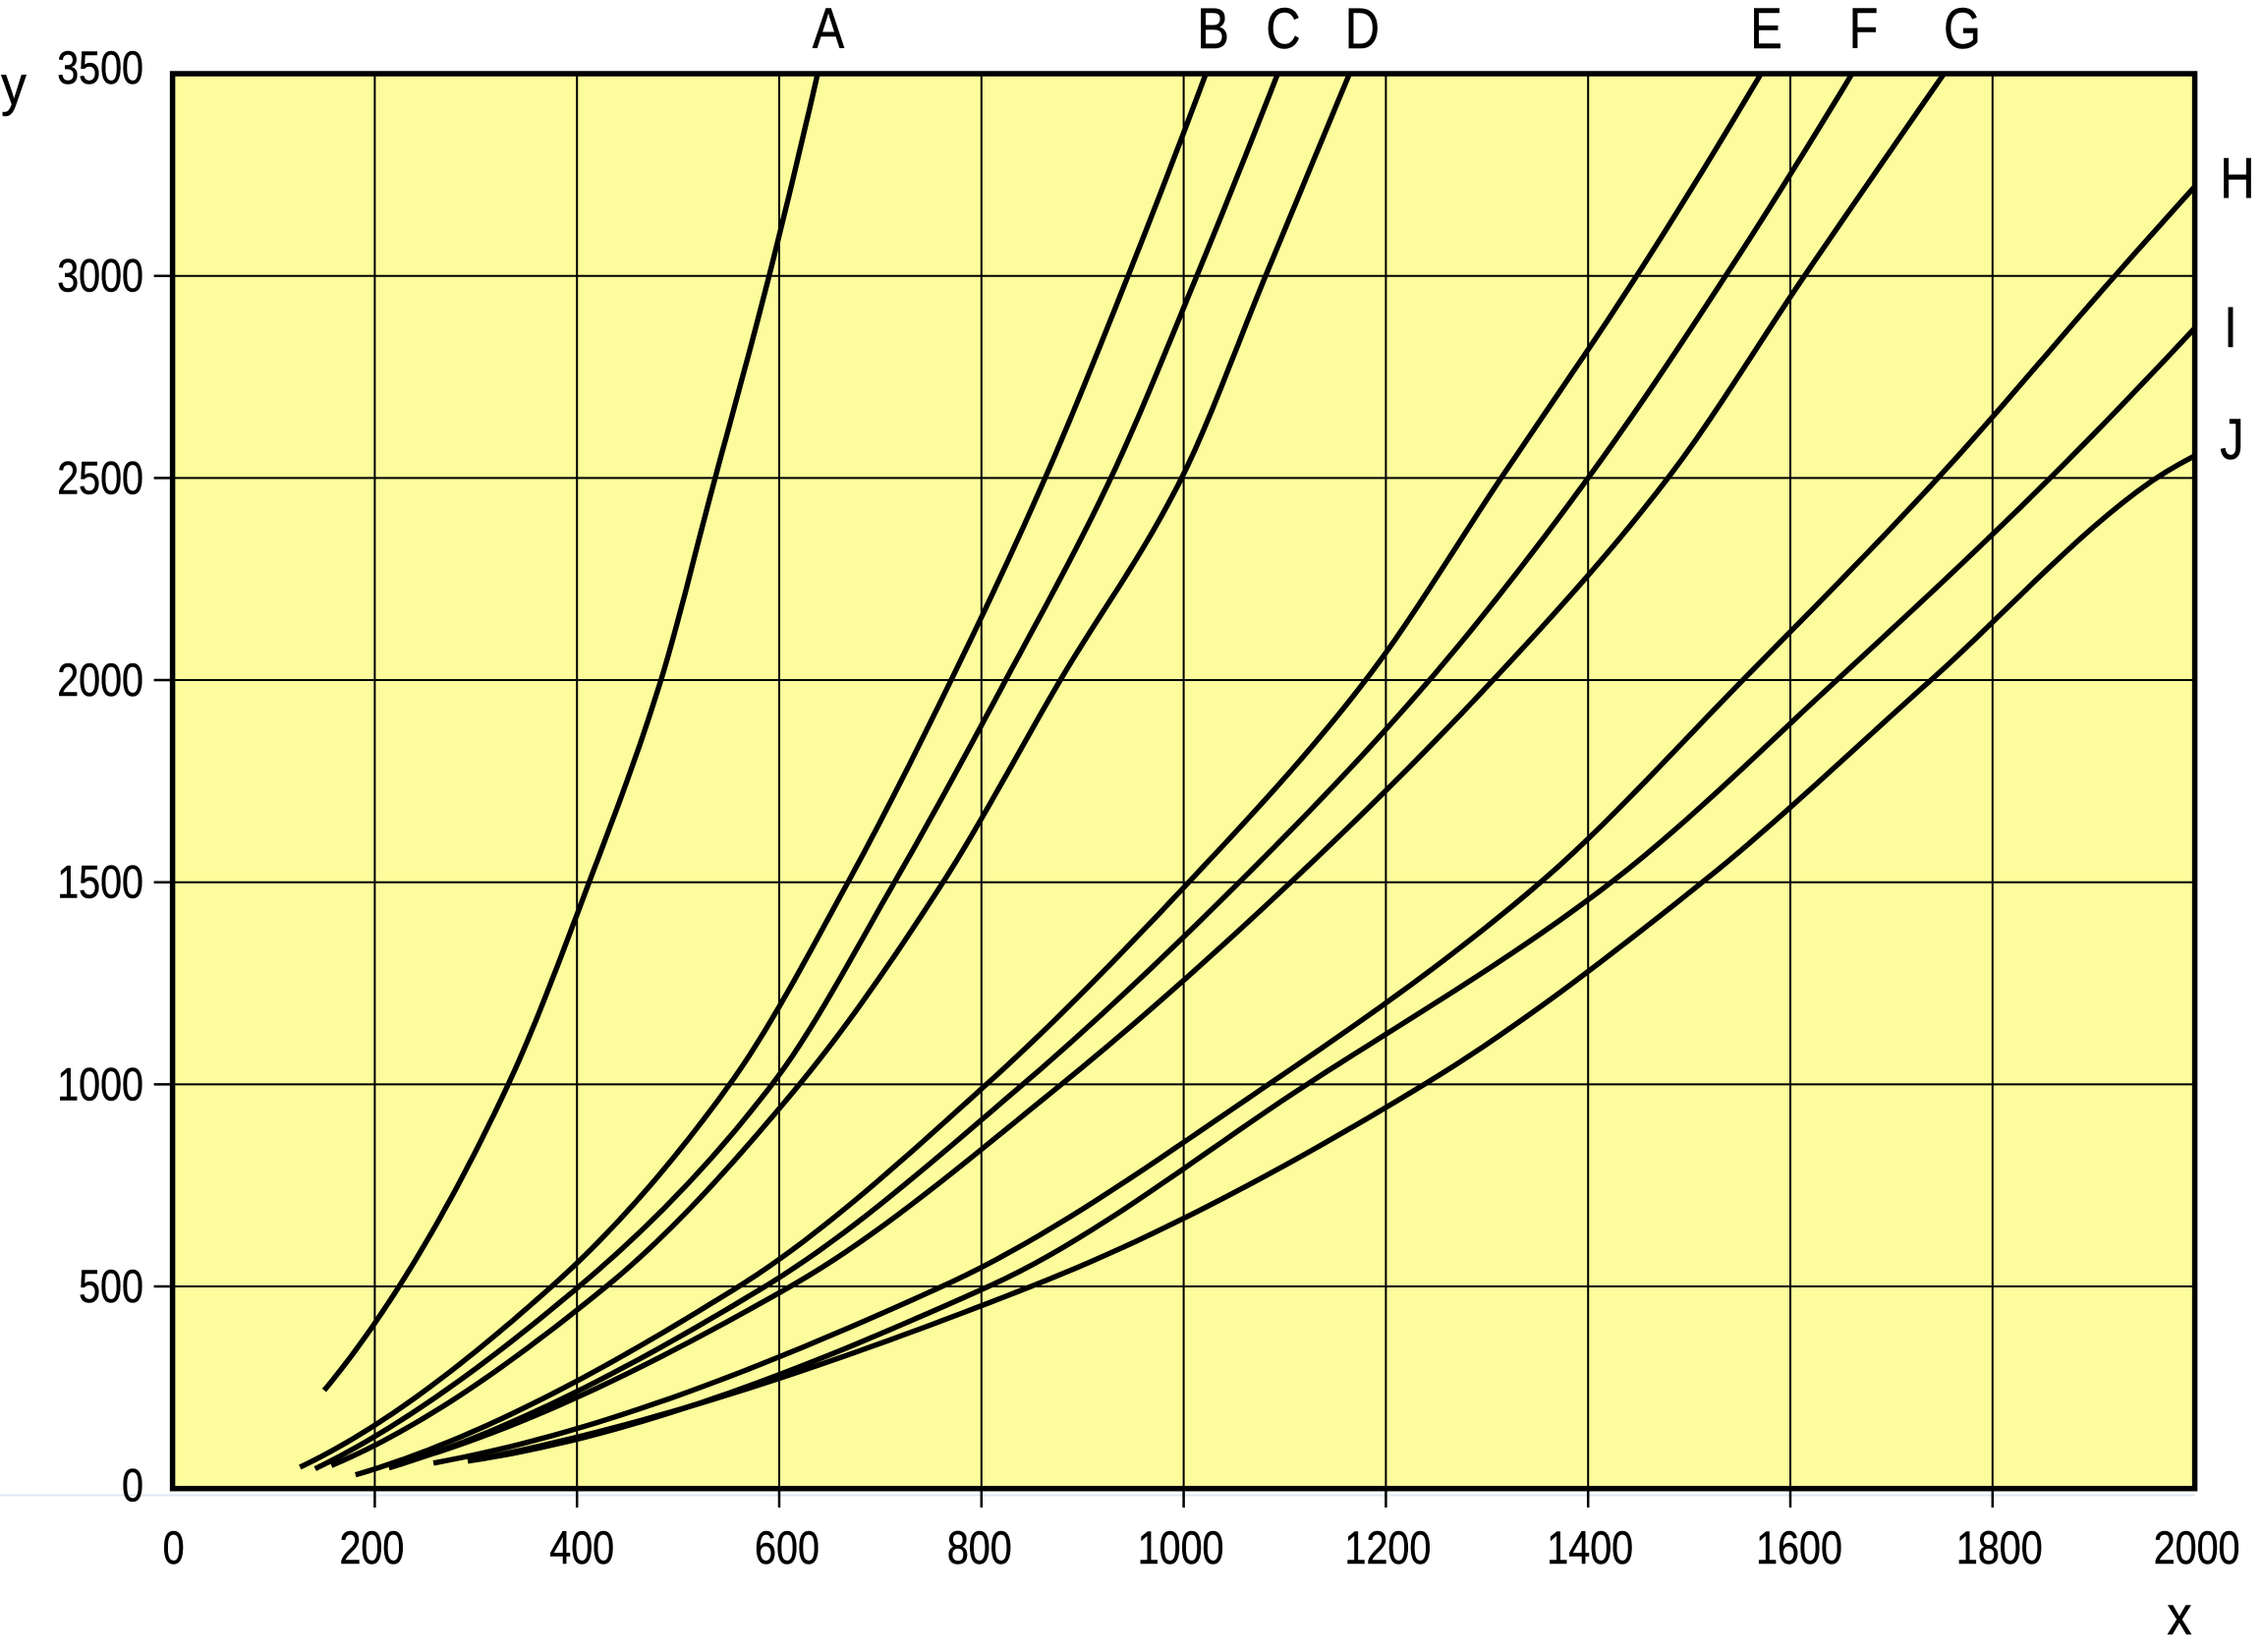 The width and height of the screenshot is (2262, 1652). Describe the element at coordinates (14, 85) in the screenshot. I see `svg-text: y` at that location.